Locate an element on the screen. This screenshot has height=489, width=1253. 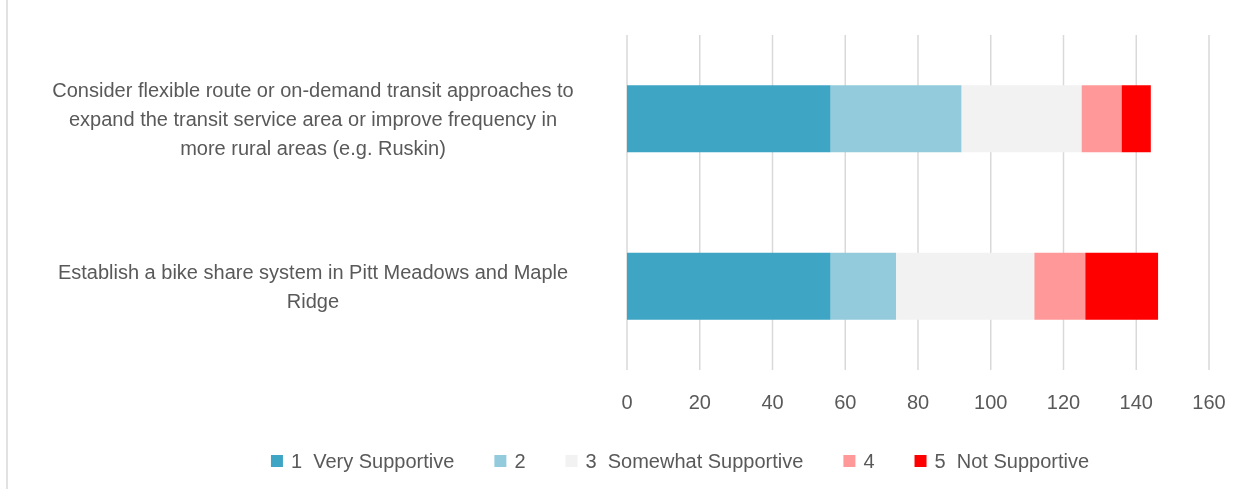
x-tick-label: 160 is located at coordinates (1209, 402).